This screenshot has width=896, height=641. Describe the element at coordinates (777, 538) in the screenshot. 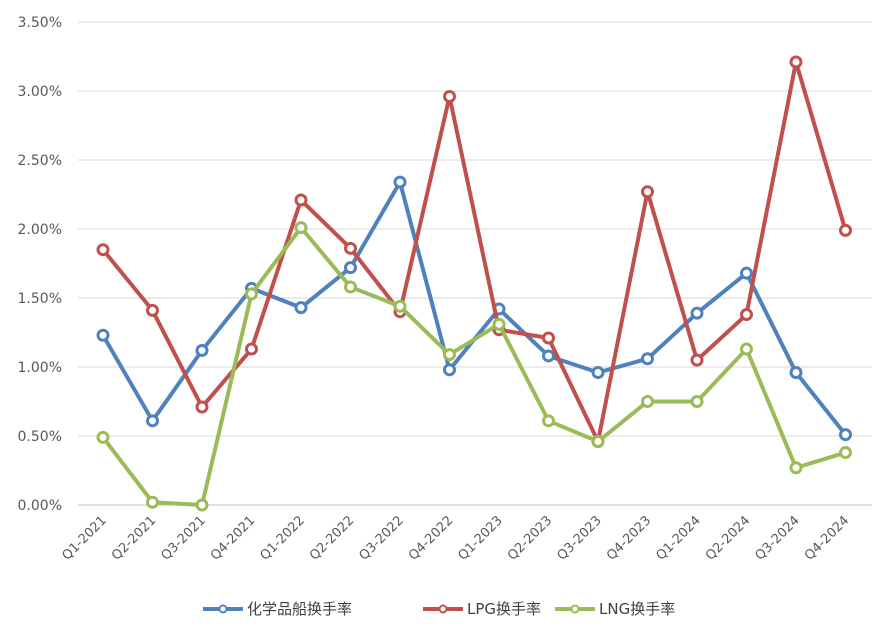

I see `x-tick-label: Q3-2024` at that location.